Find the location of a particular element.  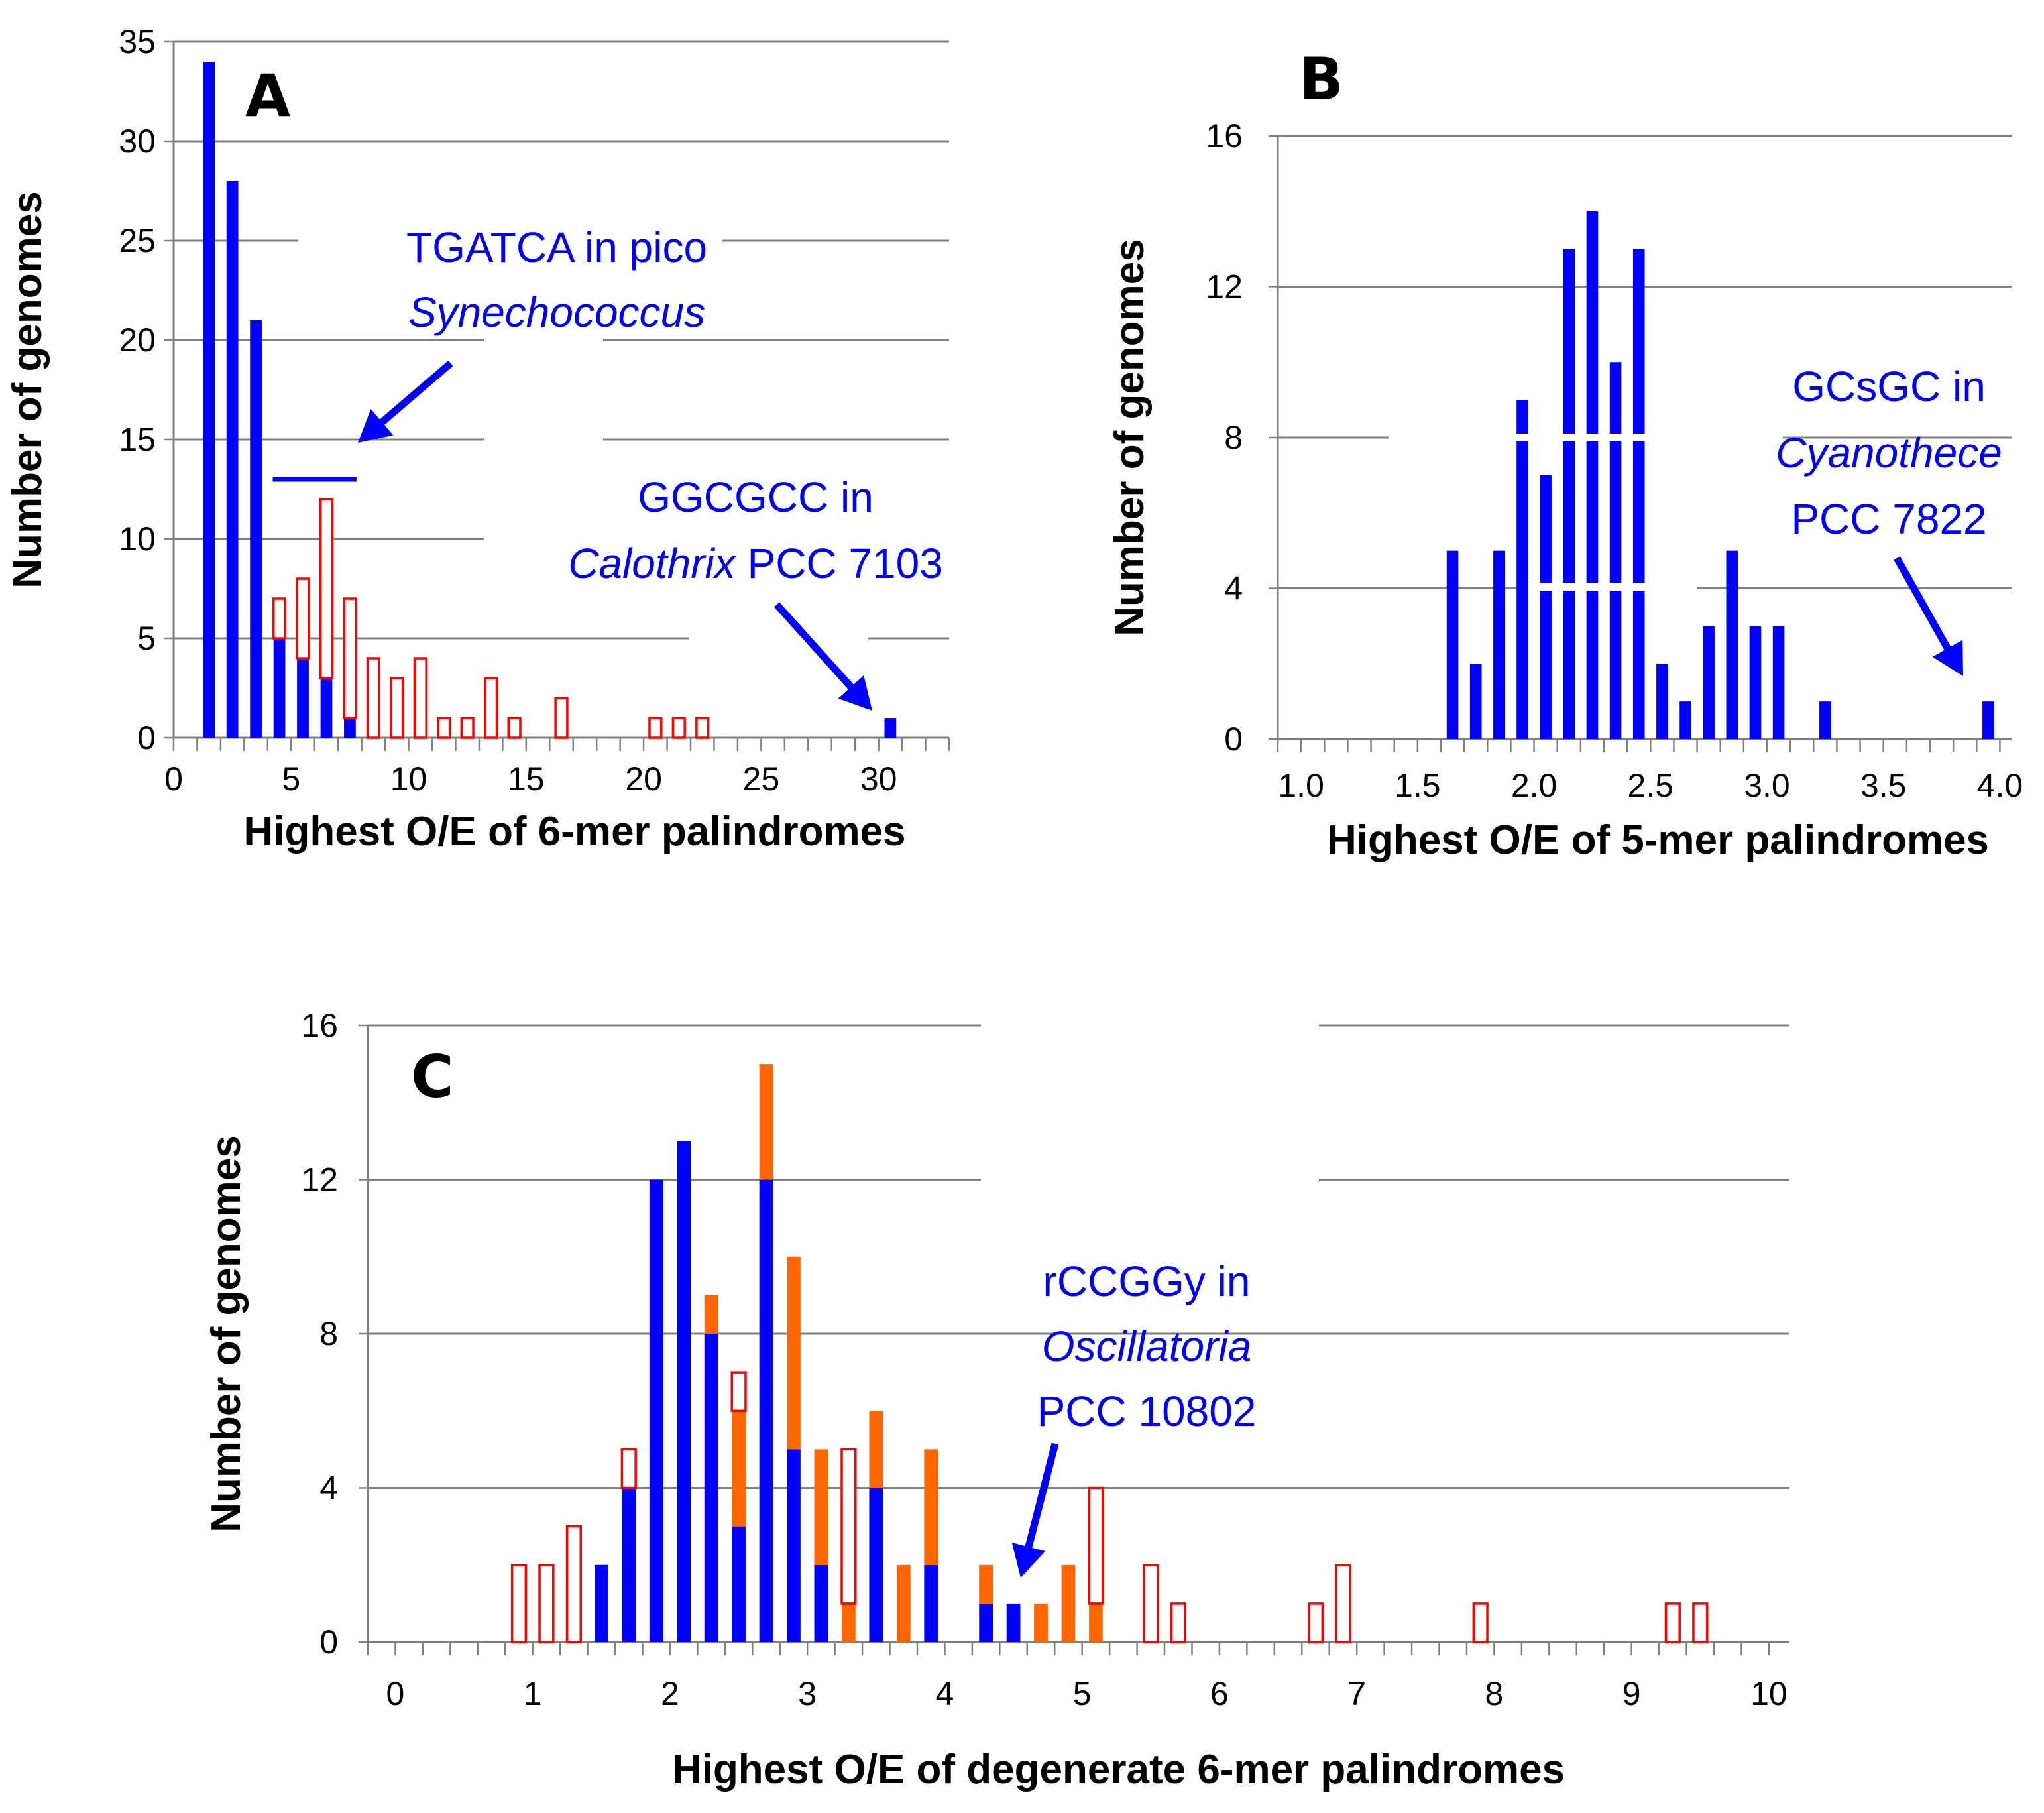

a-annotation-line: TGATCA in pico is located at coordinates (556, 247).